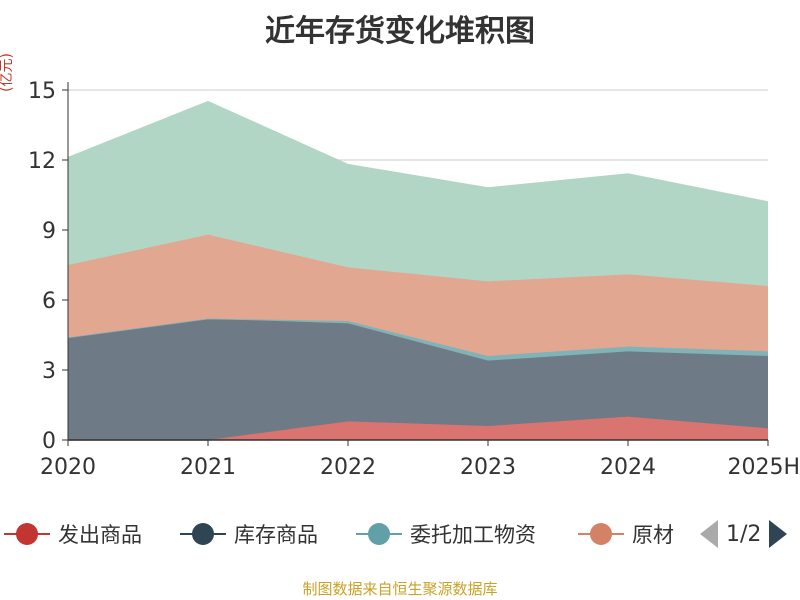 This screenshot has height=600, width=800. I want to click on legend: 发出商品 库存商品 委托加工物资 原材, so click(400, 534).